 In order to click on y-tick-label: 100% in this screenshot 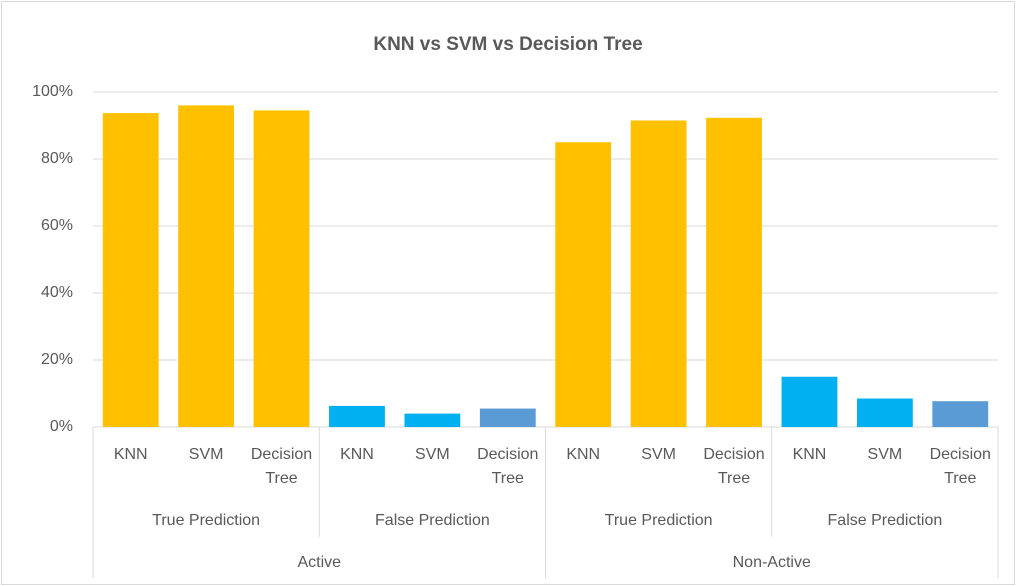, I will do `click(52, 91)`.